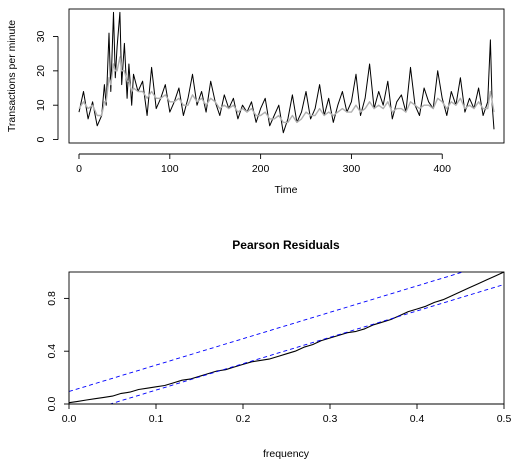  Describe the element at coordinates (12, 76) in the screenshot. I see `y-axis-label: Transactions per minute` at that location.